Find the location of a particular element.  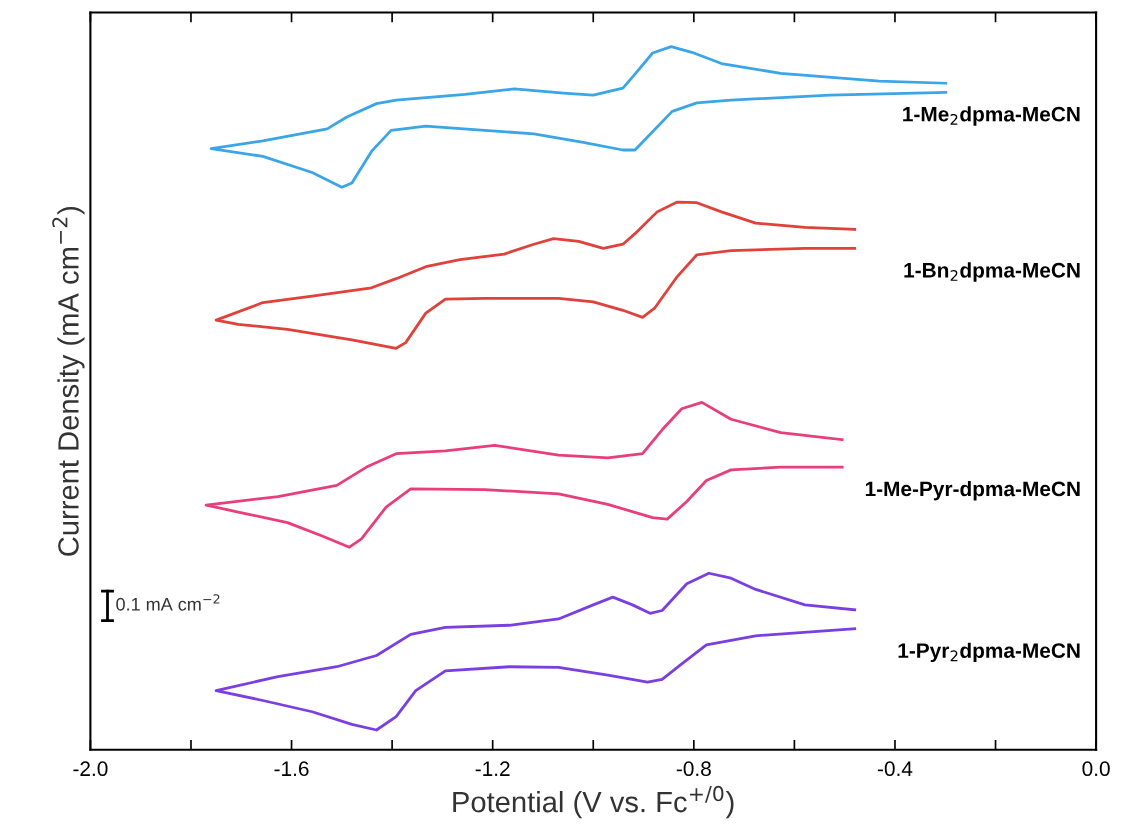

y-axis-title: Current Density (mA cm$^{−2}$) is located at coordinates (68, 381).